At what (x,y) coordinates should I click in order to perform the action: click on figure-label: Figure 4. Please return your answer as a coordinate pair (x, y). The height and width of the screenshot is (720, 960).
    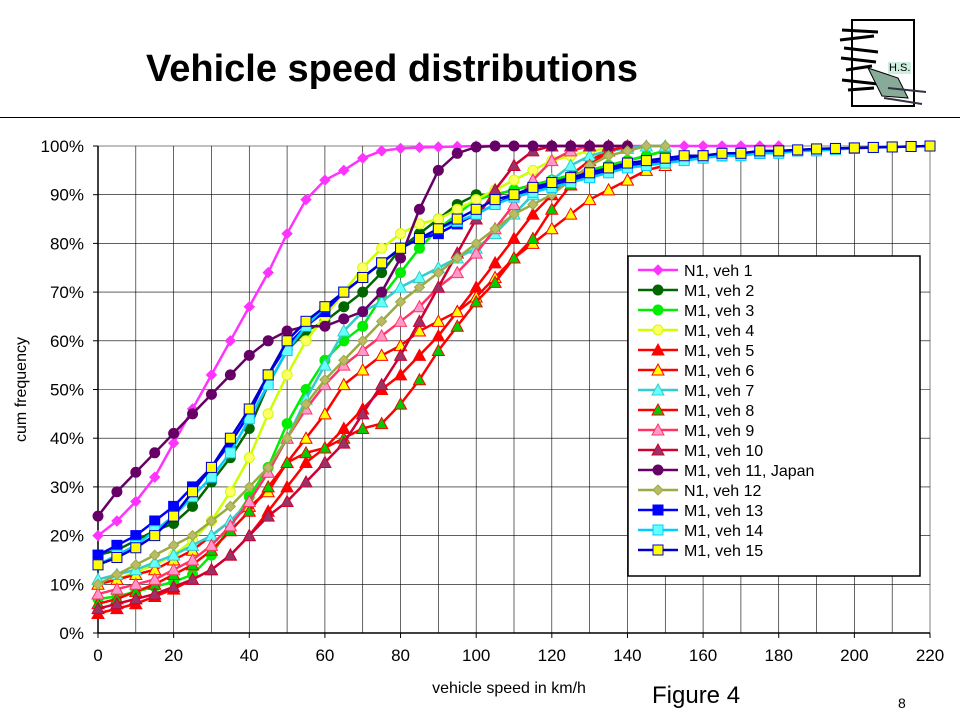
    Looking at the image, I should click on (696, 695).